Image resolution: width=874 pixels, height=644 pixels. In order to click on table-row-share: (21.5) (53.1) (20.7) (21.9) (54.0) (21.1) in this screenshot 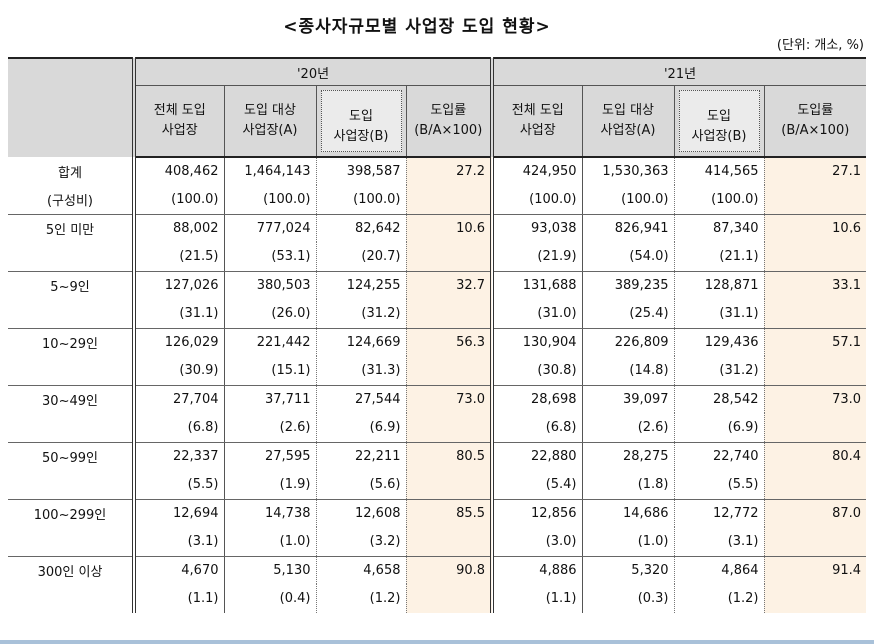, I will do `click(437, 257)`.